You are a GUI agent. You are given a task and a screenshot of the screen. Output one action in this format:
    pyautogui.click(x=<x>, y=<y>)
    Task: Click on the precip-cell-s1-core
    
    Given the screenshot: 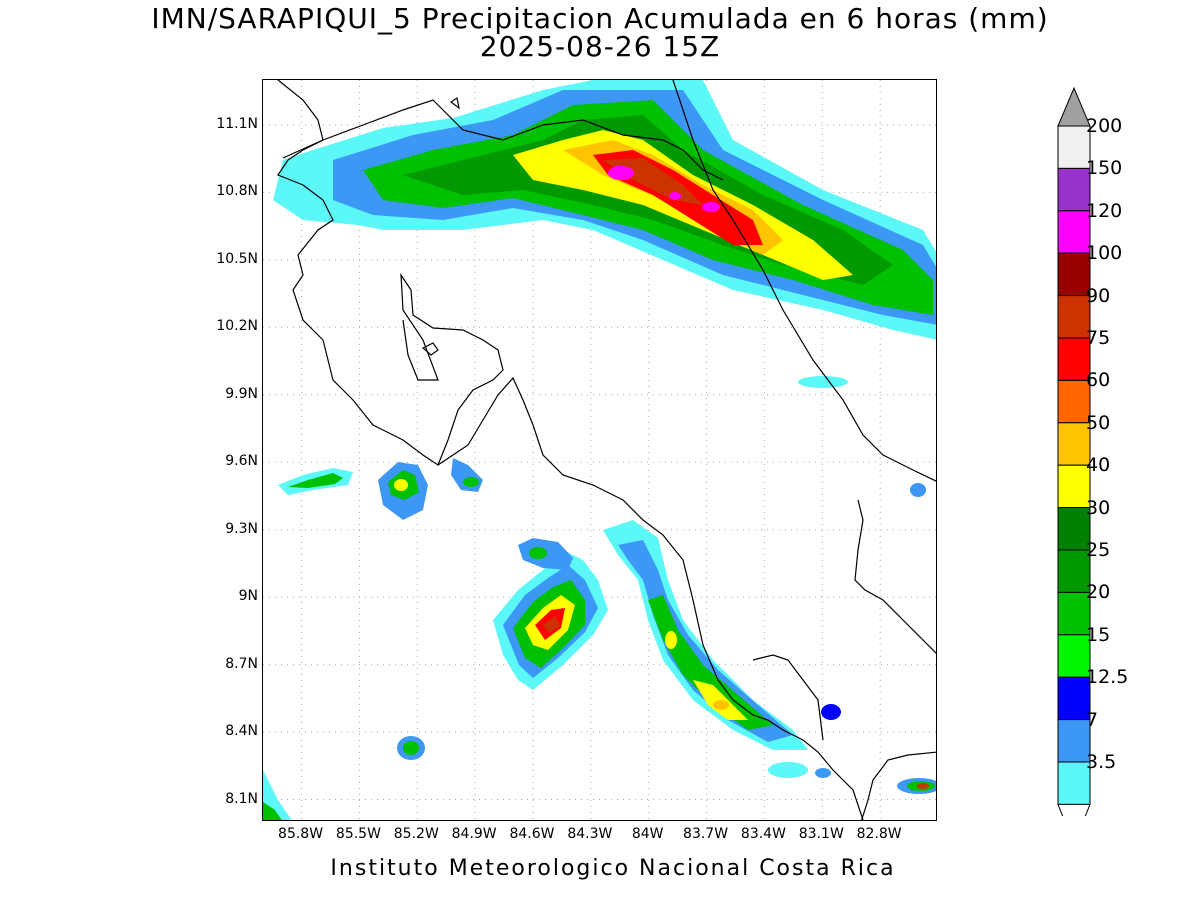 What is the action you would take?
    pyautogui.click(x=411, y=748)
    